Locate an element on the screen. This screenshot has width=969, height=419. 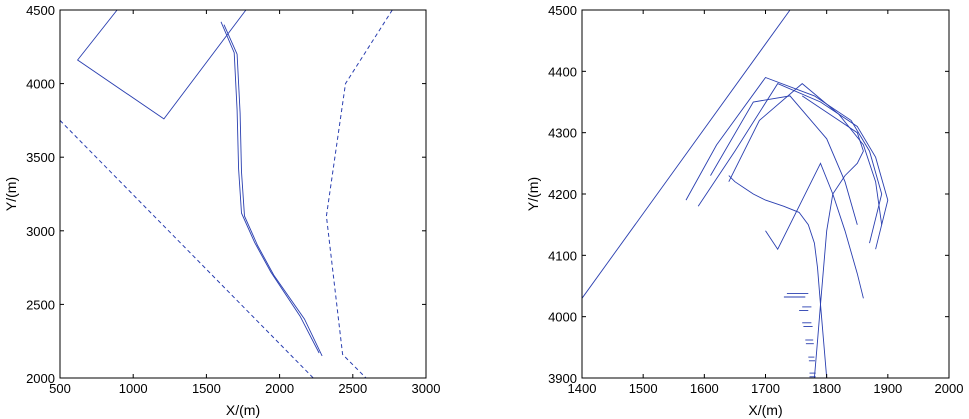
x-tick-label: 2500 is located at coordinates (352, 388).